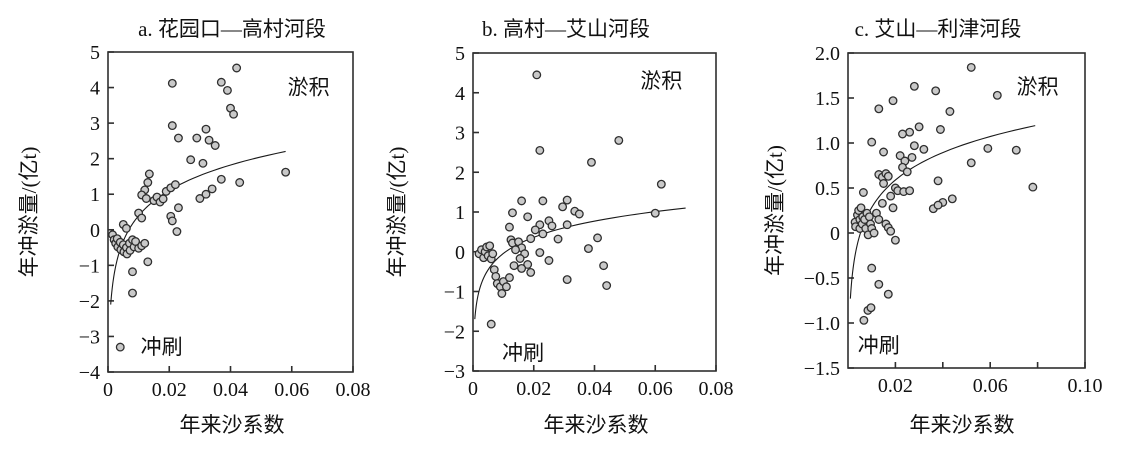 This screenshot has width=1135, height=451. What do you see at coordinates (460, 94) in the screenshot?
I see `y-tick-label: 4` at bounding box center [460, 94].